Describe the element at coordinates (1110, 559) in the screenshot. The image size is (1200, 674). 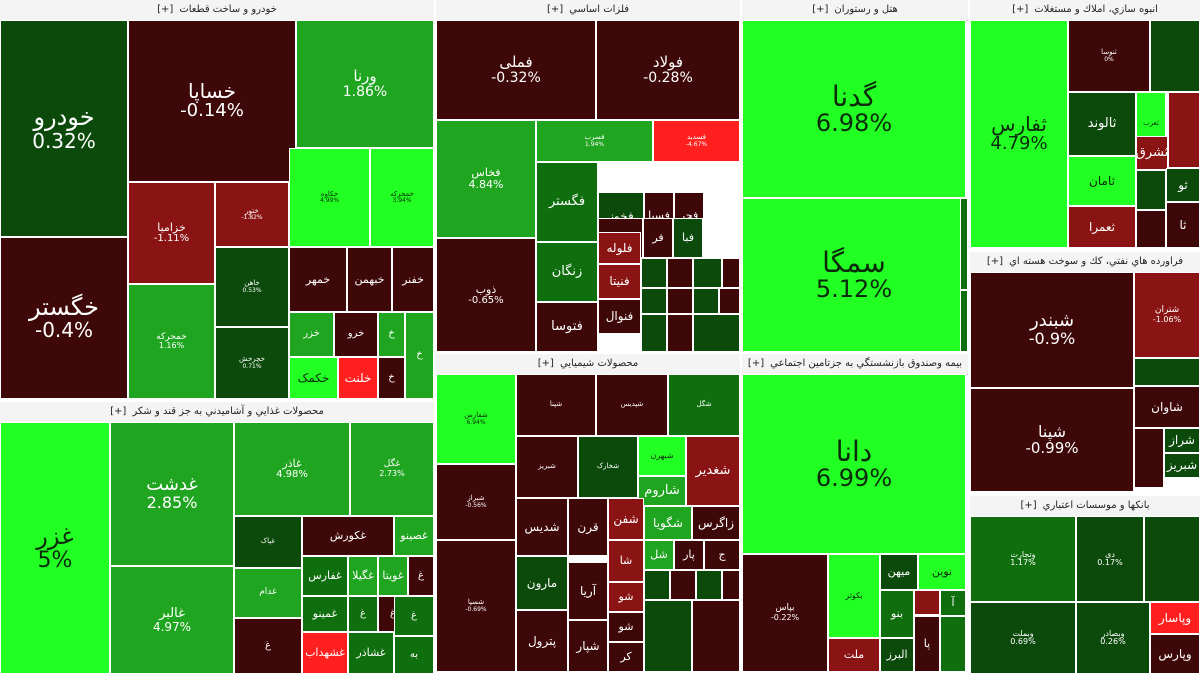
I see `treemap-tile: دی 0.17%` at that location.